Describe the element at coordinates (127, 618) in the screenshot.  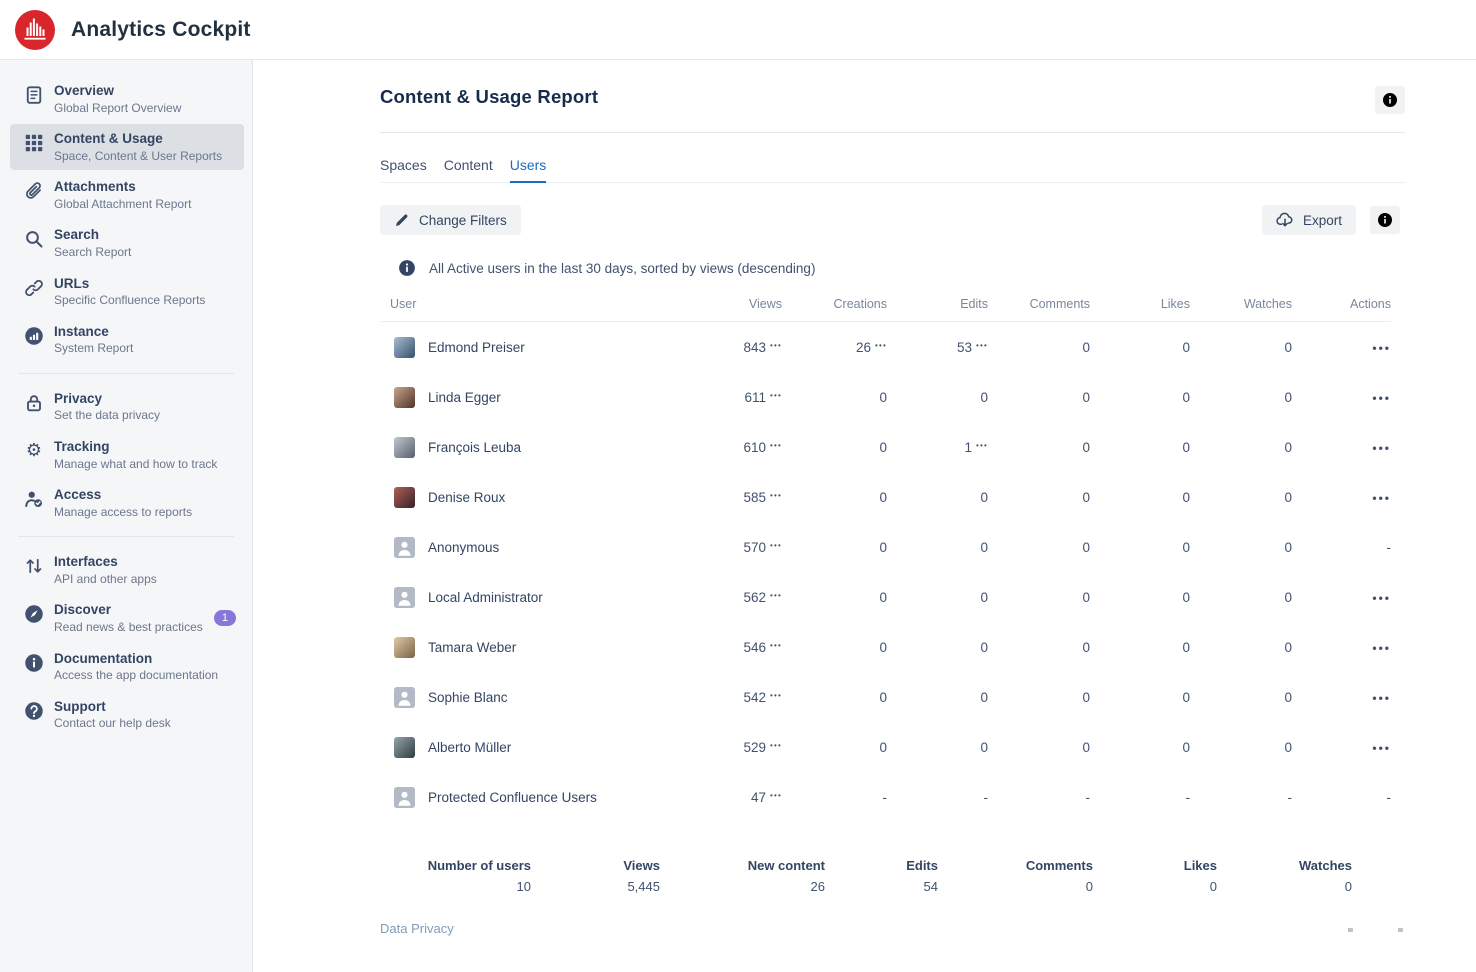
I see `sidebar-item-discover: Discover Read news & best practices 1` at that location.